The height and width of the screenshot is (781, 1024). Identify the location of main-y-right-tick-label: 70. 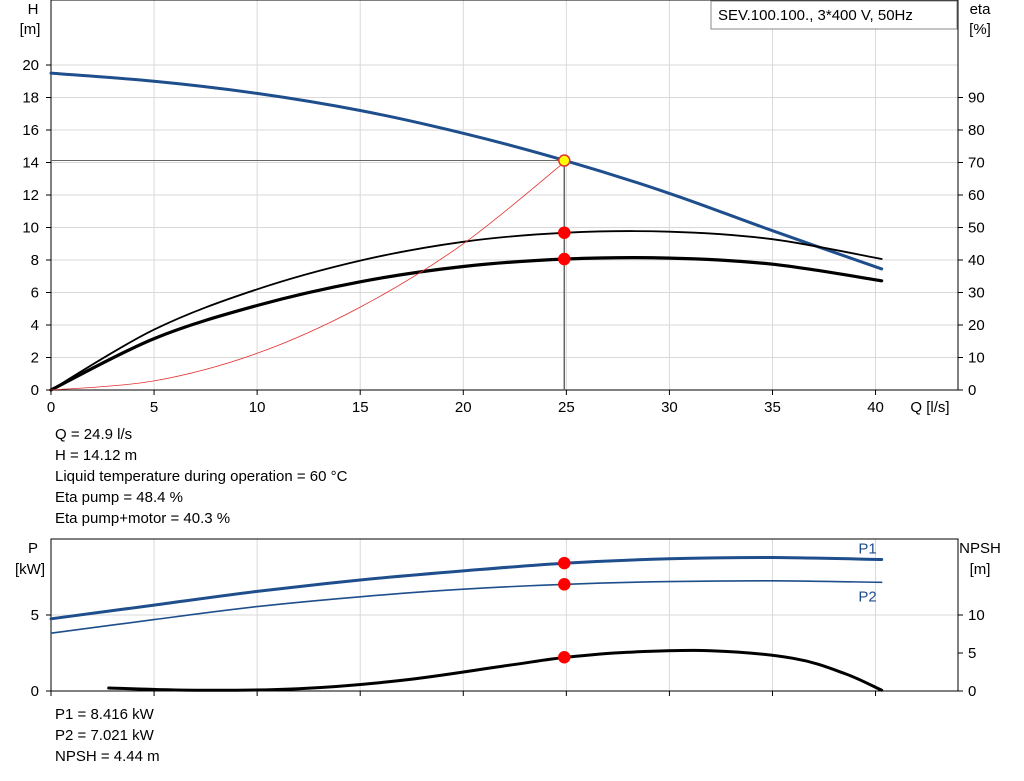
(976, 163).